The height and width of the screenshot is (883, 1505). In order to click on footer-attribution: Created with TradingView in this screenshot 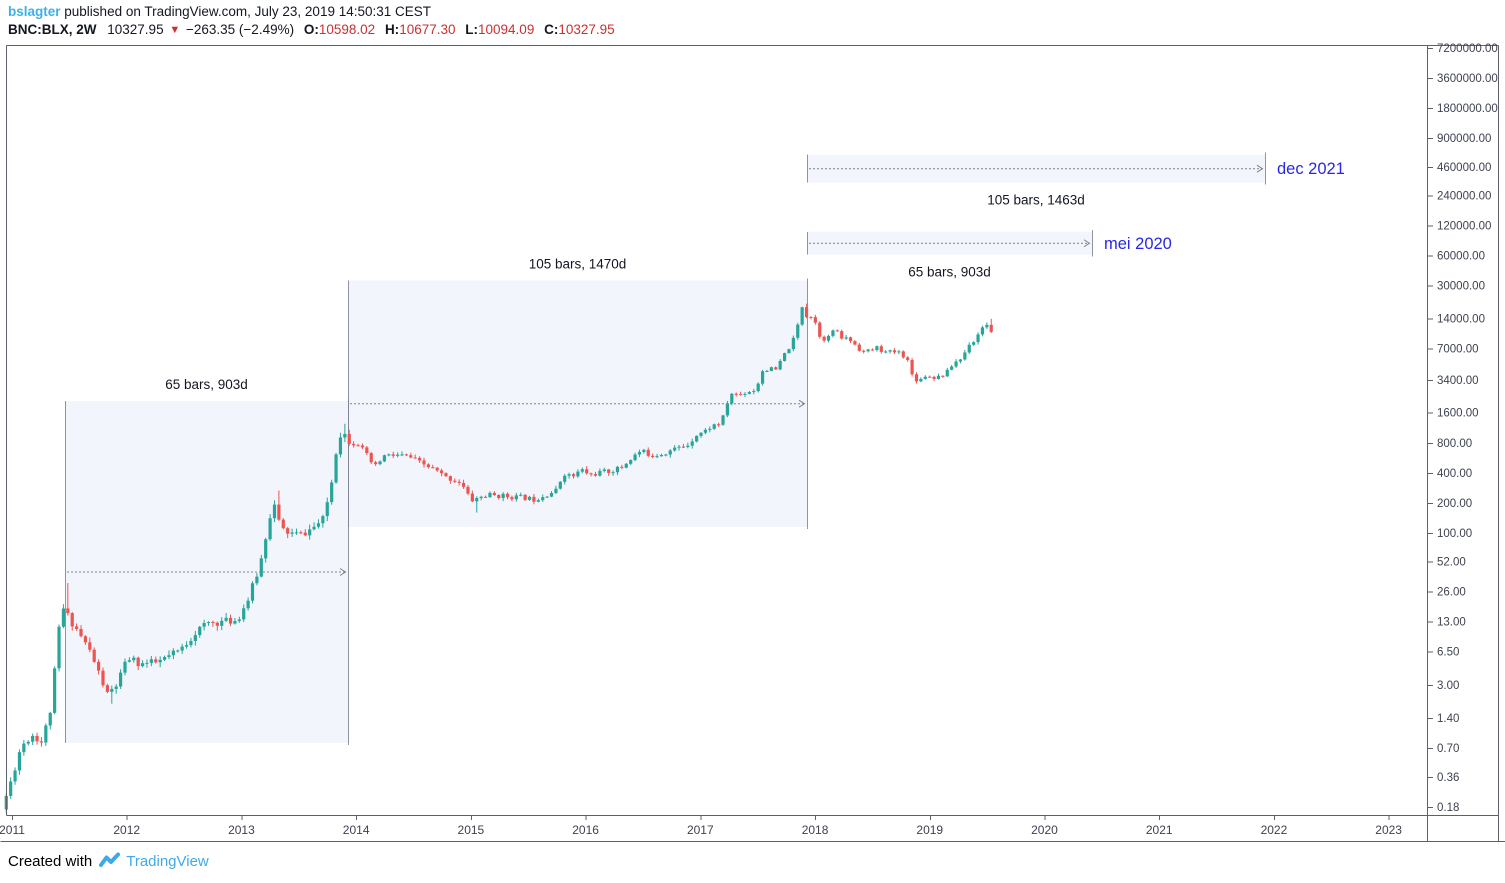, I will do `click(108, 861)`.